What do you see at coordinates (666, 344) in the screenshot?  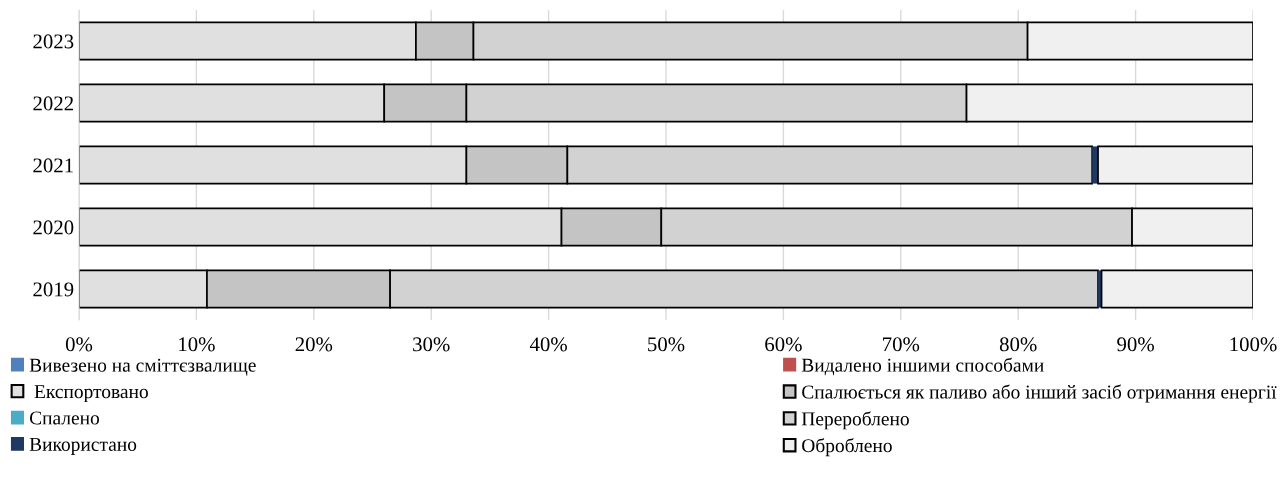 I see `x-tick-label: 50%` at bounding box center [666, 344].